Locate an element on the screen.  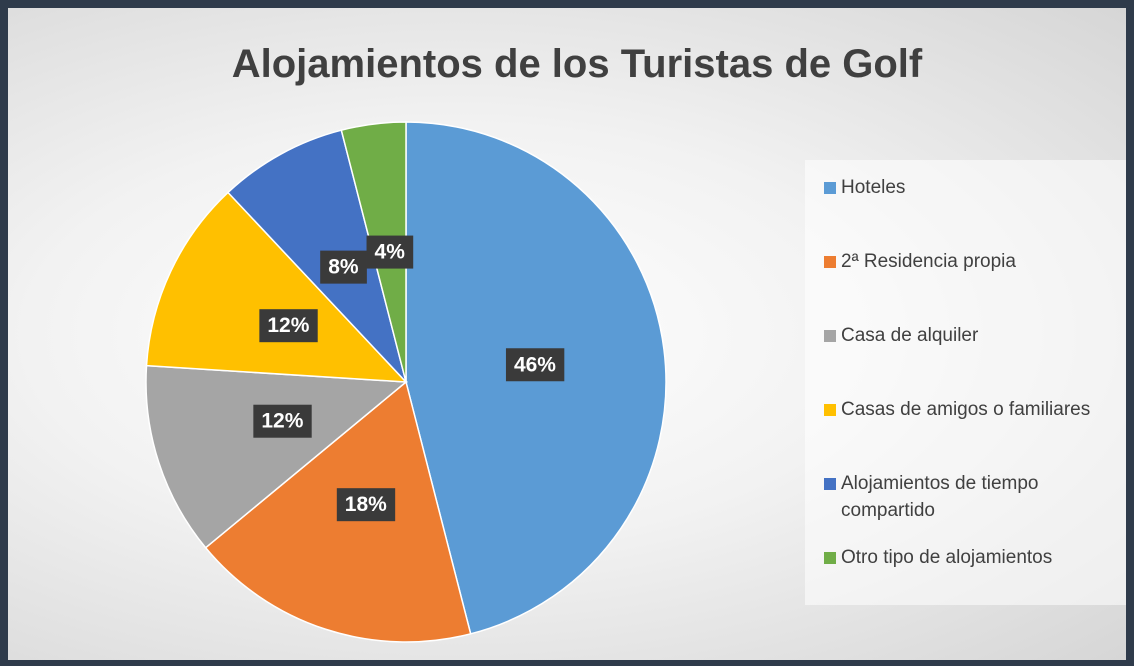
legend-item: 2ª Residencia propia is located at coordinates (975, 285).